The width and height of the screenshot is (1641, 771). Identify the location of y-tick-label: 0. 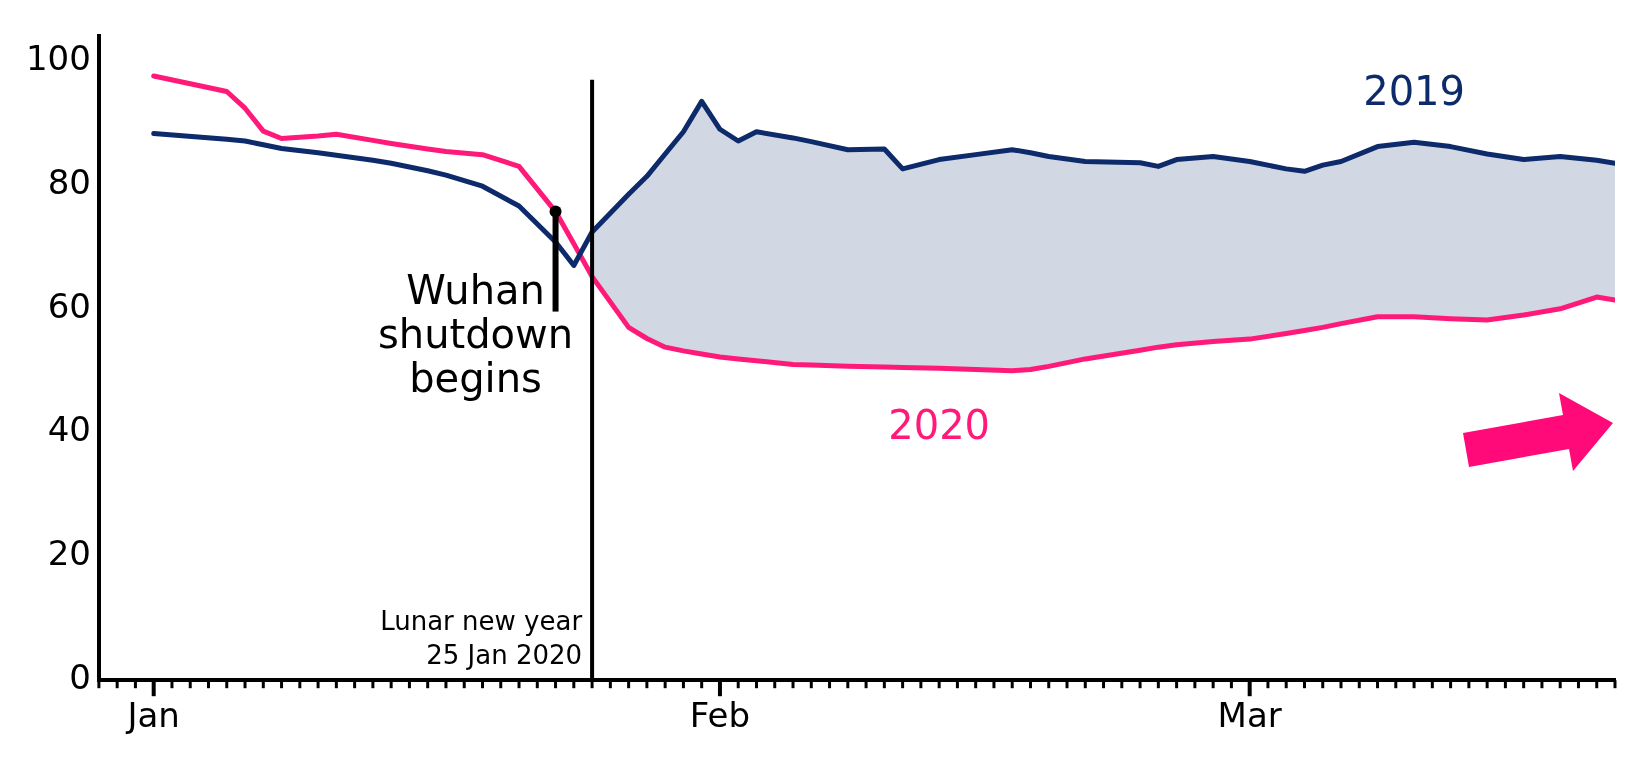
(80, 677).